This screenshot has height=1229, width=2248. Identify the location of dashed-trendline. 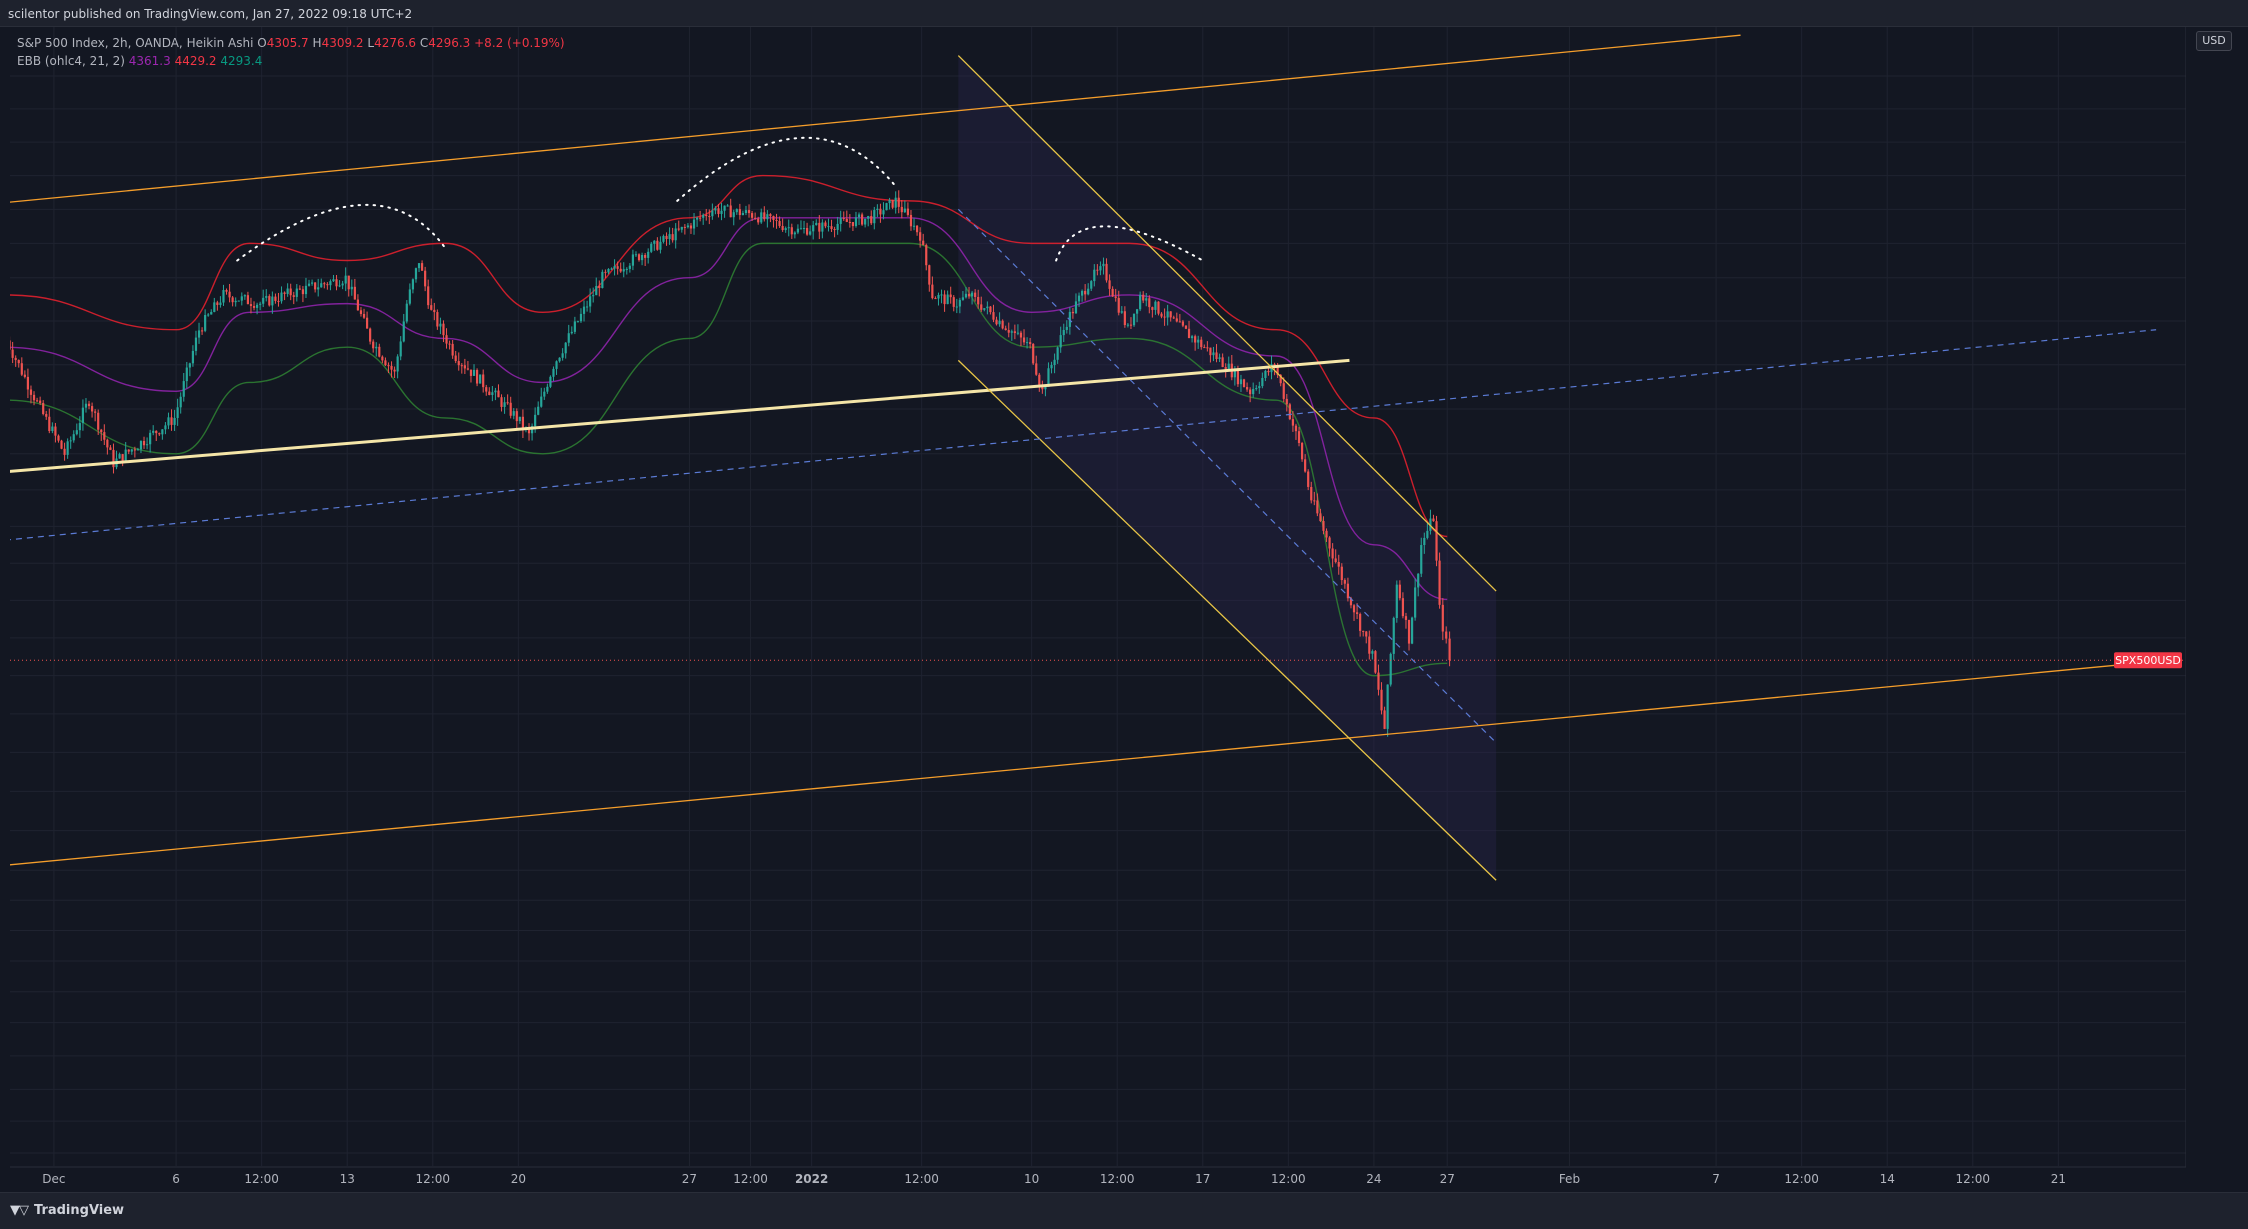
(1227, 476).